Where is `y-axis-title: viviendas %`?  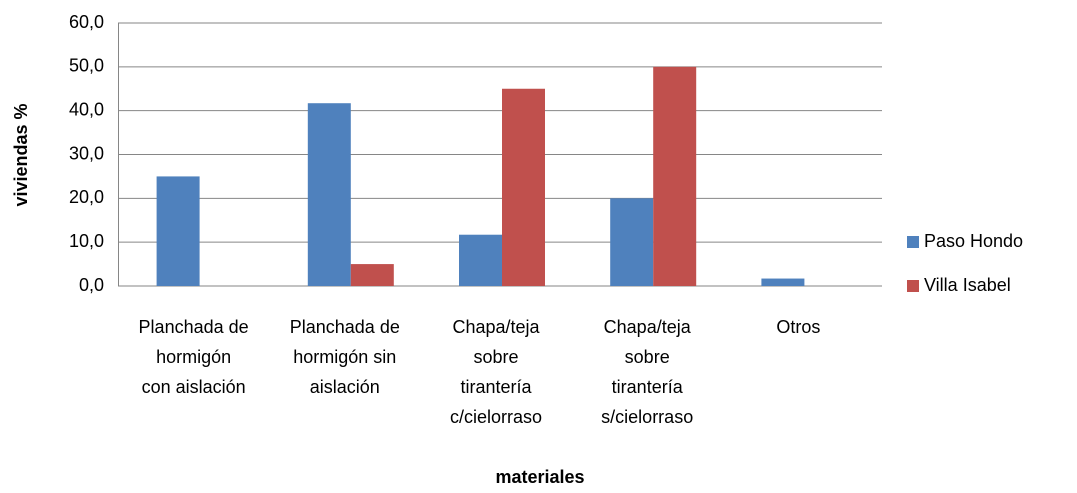
y-axis-title: viviendas % is located at coordinates (21, 154).